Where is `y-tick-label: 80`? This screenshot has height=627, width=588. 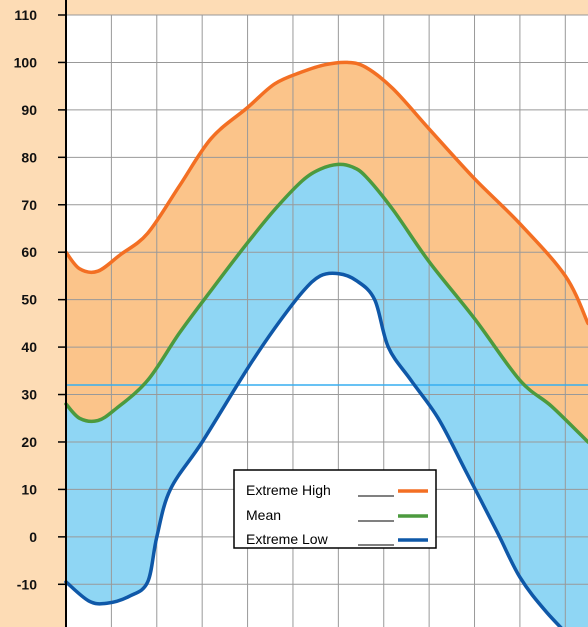
y-tick-label: 80 is located at coordinates (29, 157).